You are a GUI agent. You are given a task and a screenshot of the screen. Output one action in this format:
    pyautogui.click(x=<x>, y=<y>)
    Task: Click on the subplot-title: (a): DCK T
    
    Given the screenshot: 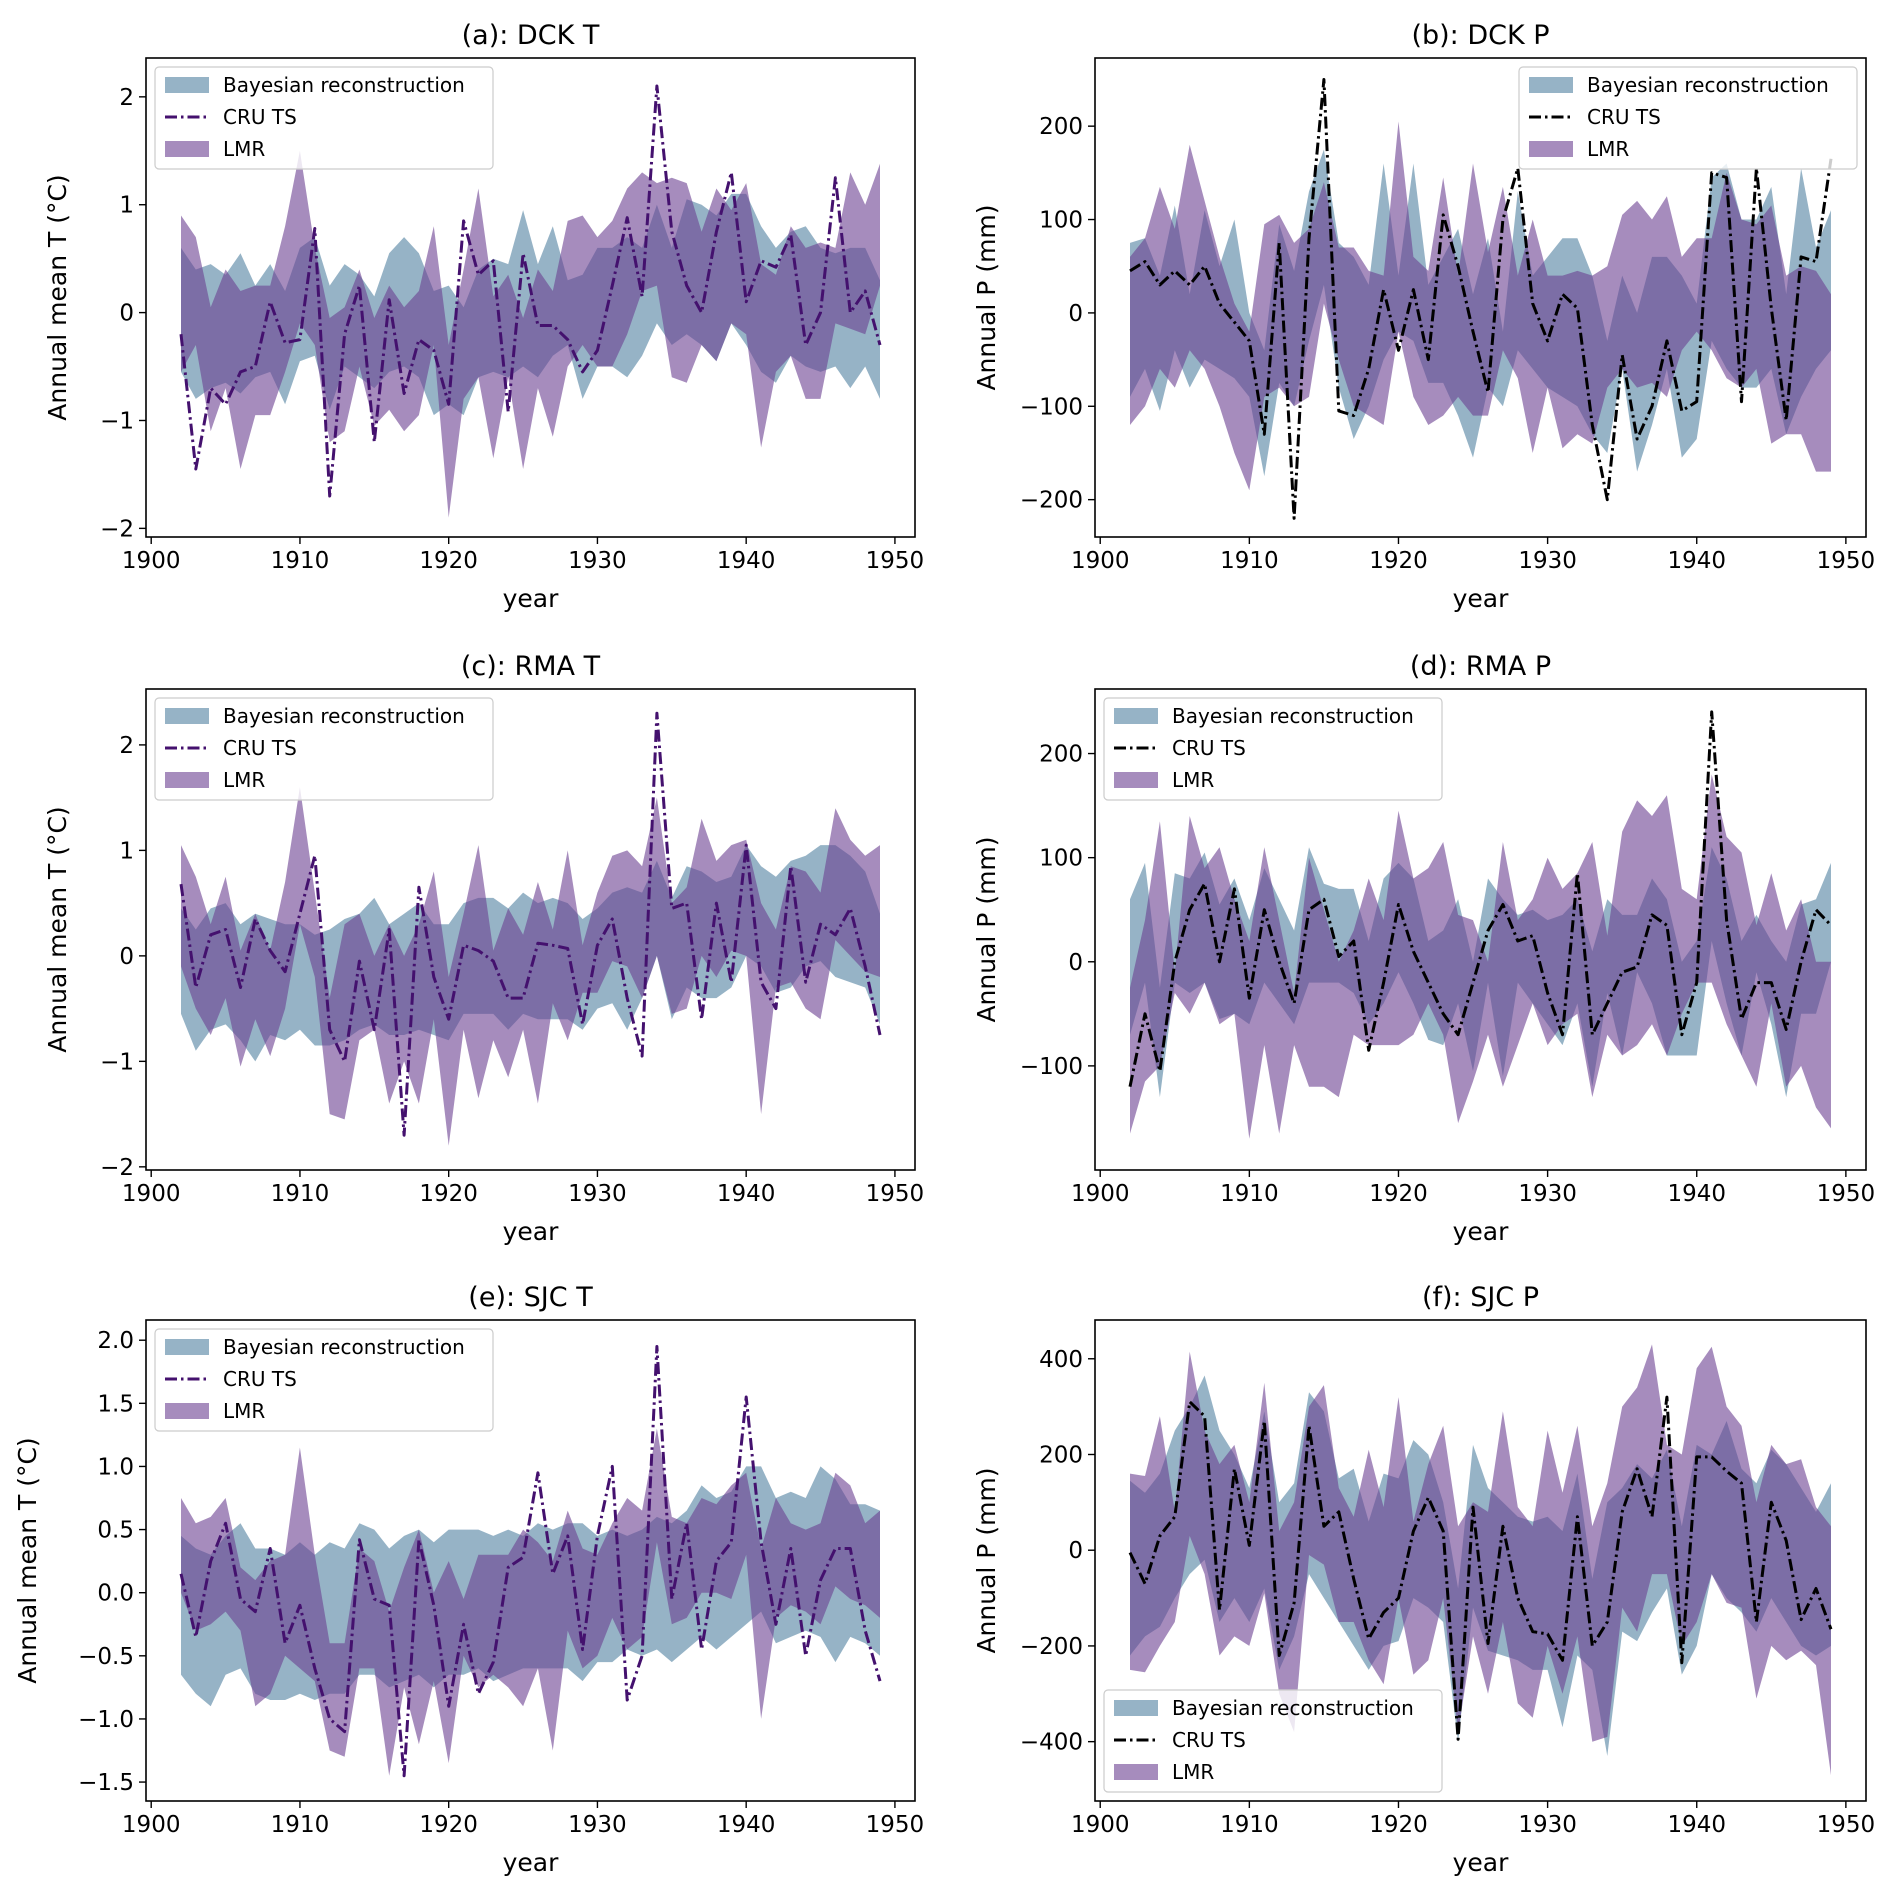 What is the action you would take?
    pyautogui.click(x=531, y=35)
    